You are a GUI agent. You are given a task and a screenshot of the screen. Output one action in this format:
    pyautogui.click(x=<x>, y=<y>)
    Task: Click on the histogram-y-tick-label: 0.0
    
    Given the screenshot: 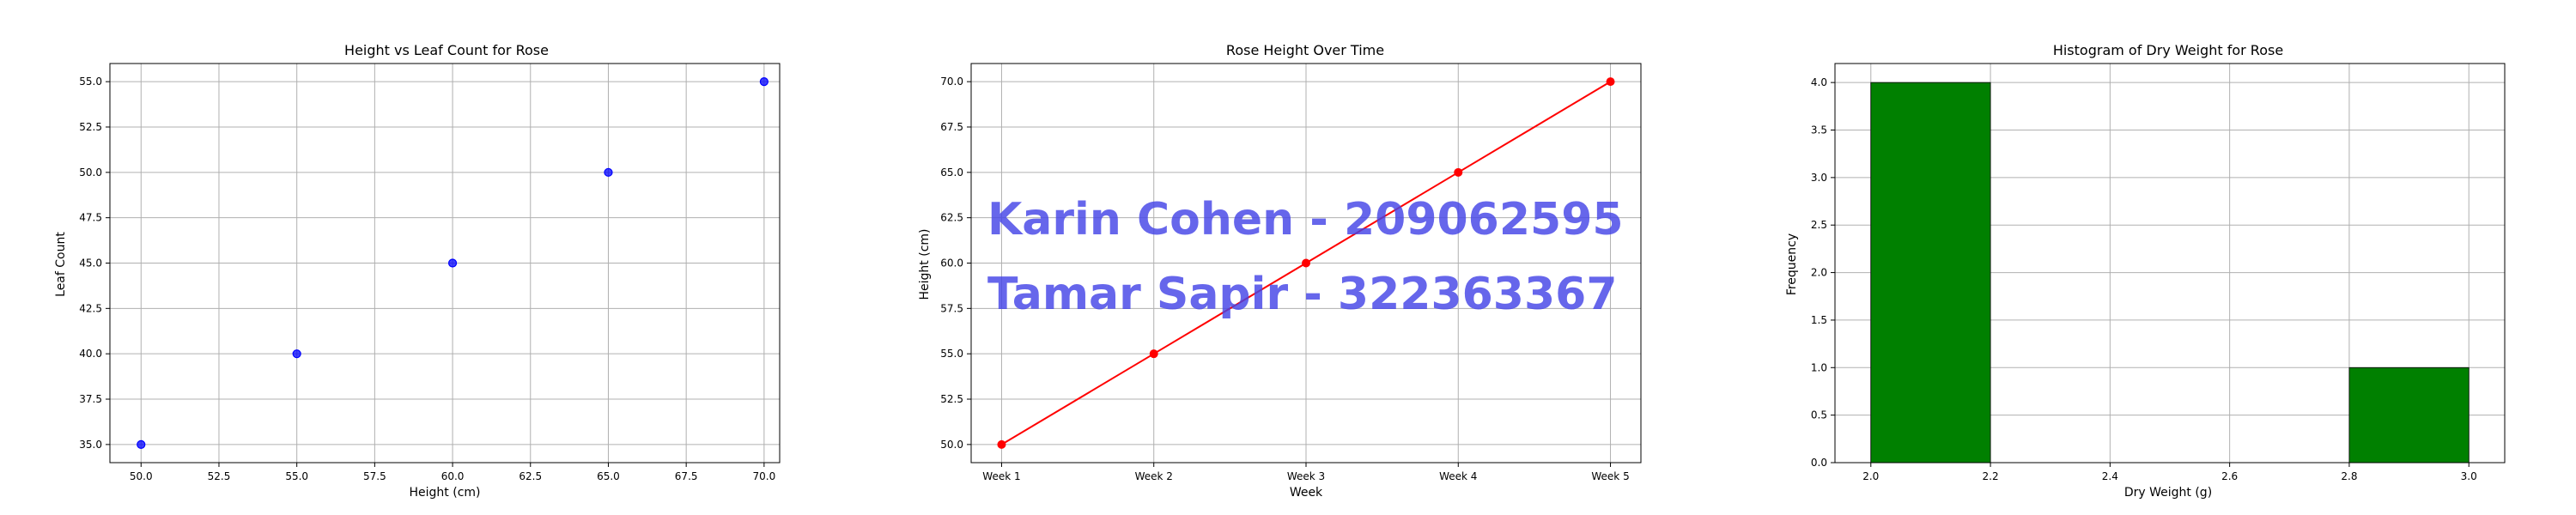 What is the action you would take?
    pyautogui.click(x=1819, y=463)
    